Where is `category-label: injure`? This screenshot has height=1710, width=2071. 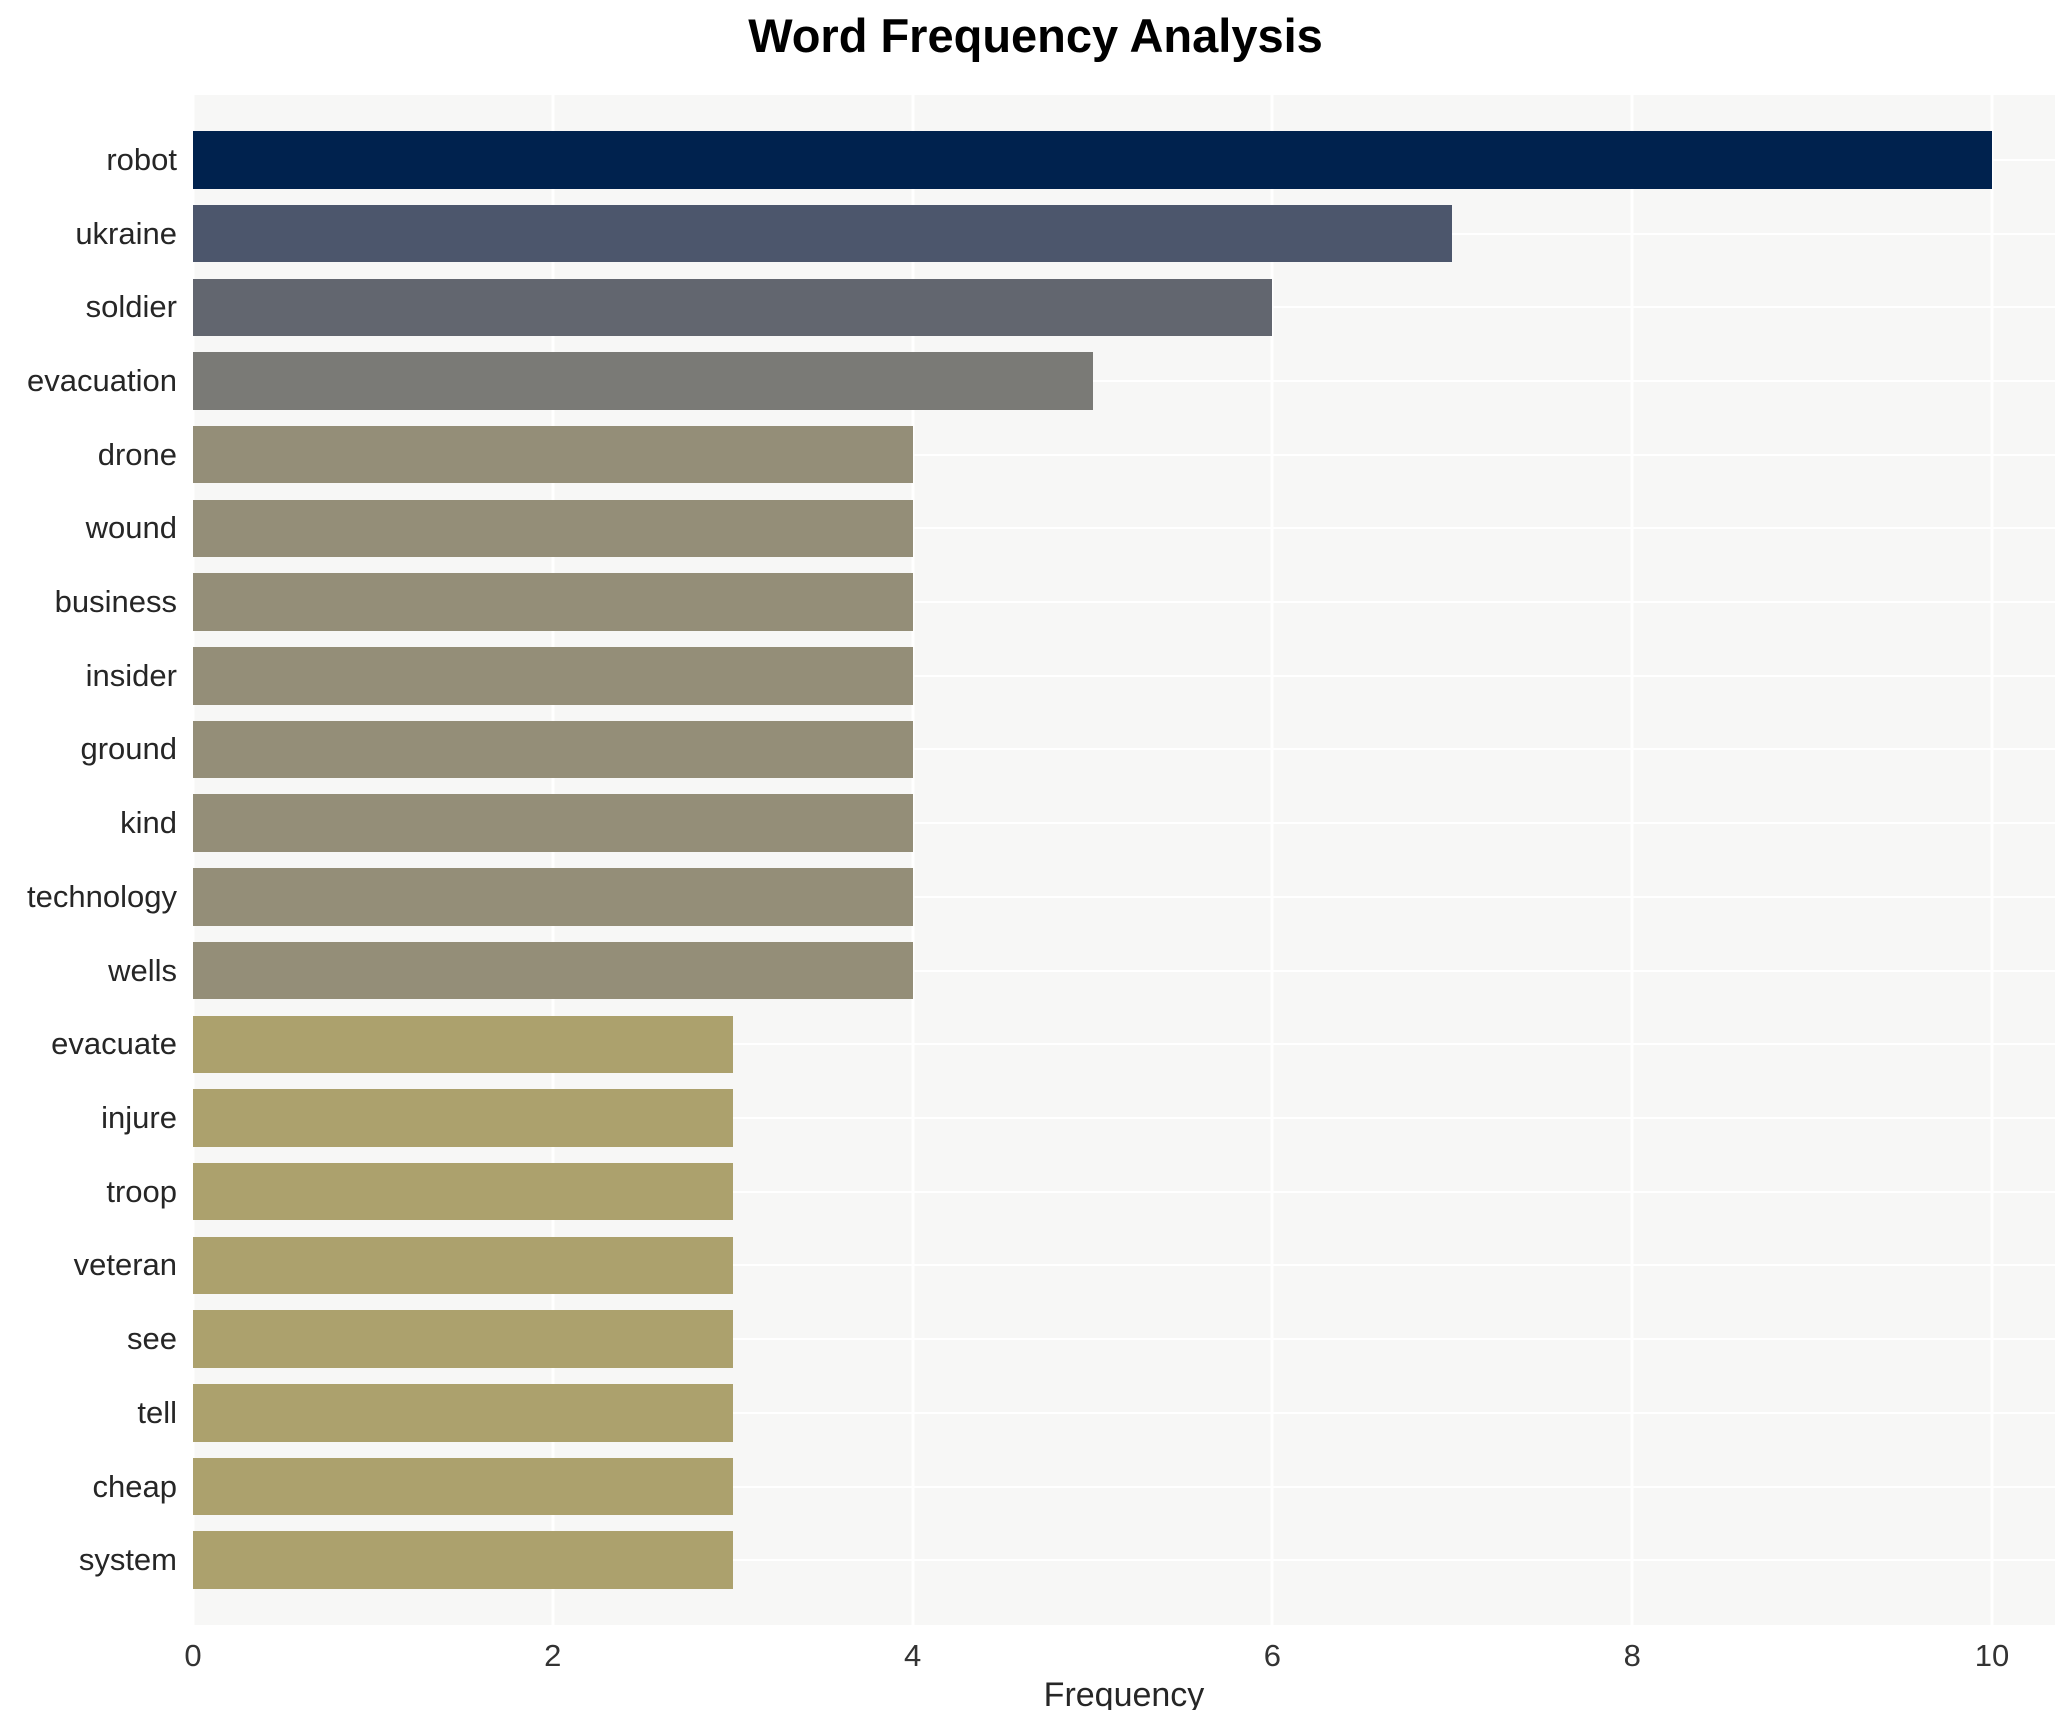 category-label: injure is located at coordinates (139, 1117).